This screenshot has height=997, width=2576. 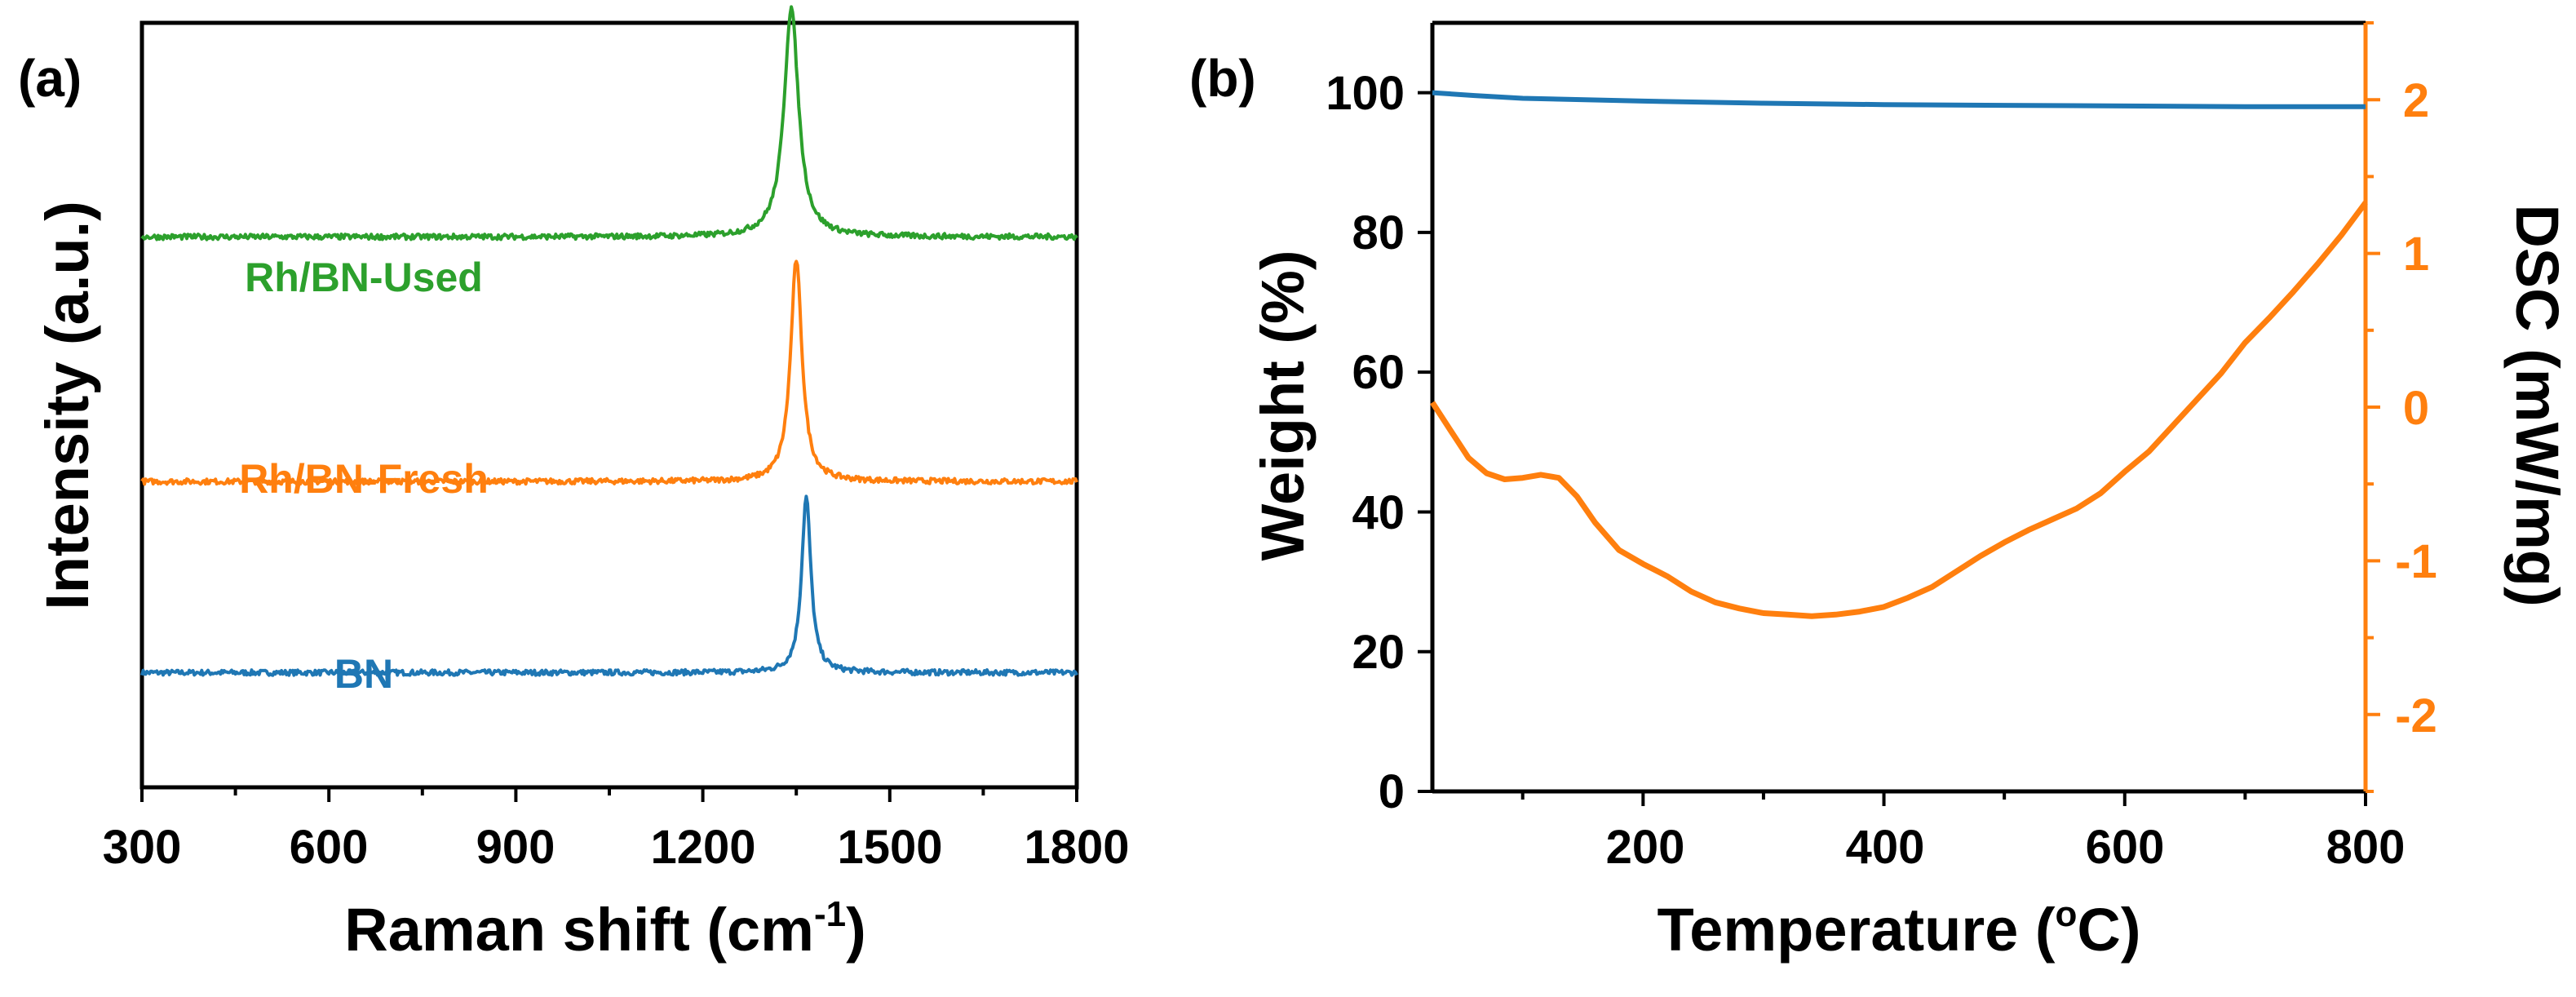 I want to click on y-tick-label-right: -2, so click(x=2416, y=715).